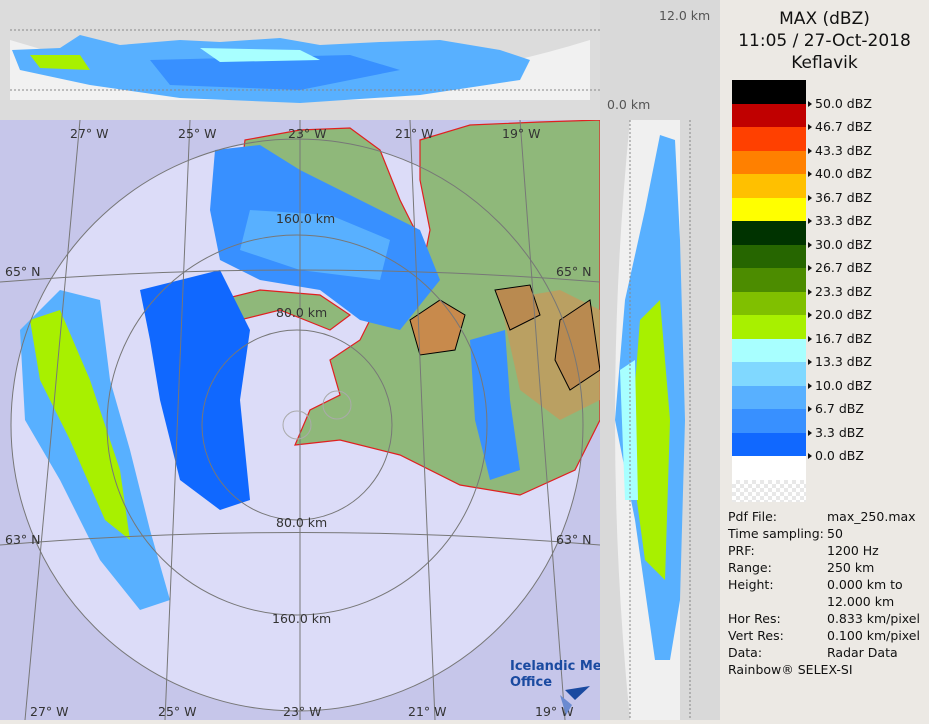 This screenshot has width=929, height=724. What do you see at coordinates (835, 533) in the screenshot?
I see `info-value: 50` at bounding box center [835, 533].